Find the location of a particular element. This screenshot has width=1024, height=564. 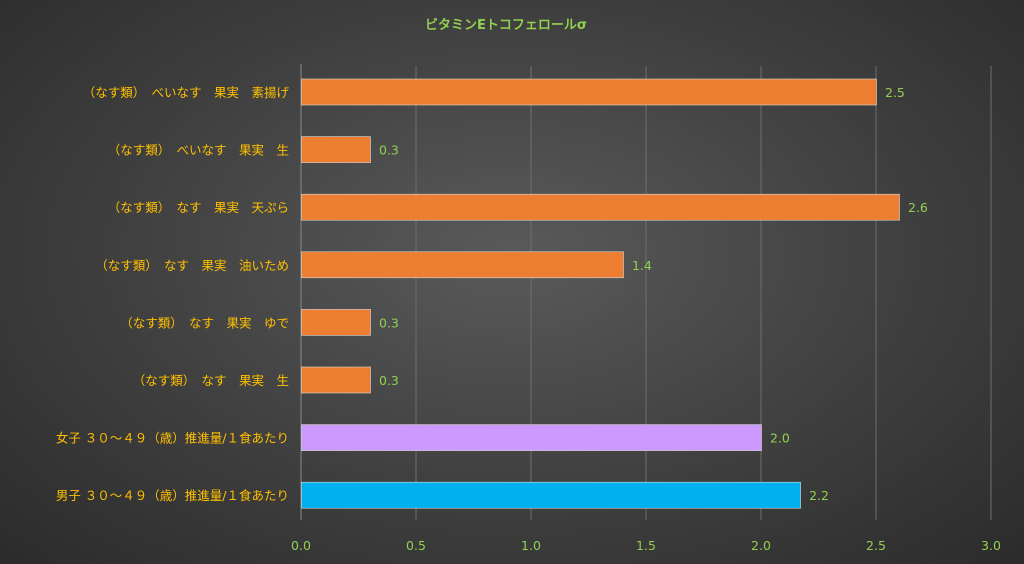

x-axis-ticks: 0.0 0.5 1.0 1.5 2.0 2.5 3.0 is located at coordinates (646, 545).